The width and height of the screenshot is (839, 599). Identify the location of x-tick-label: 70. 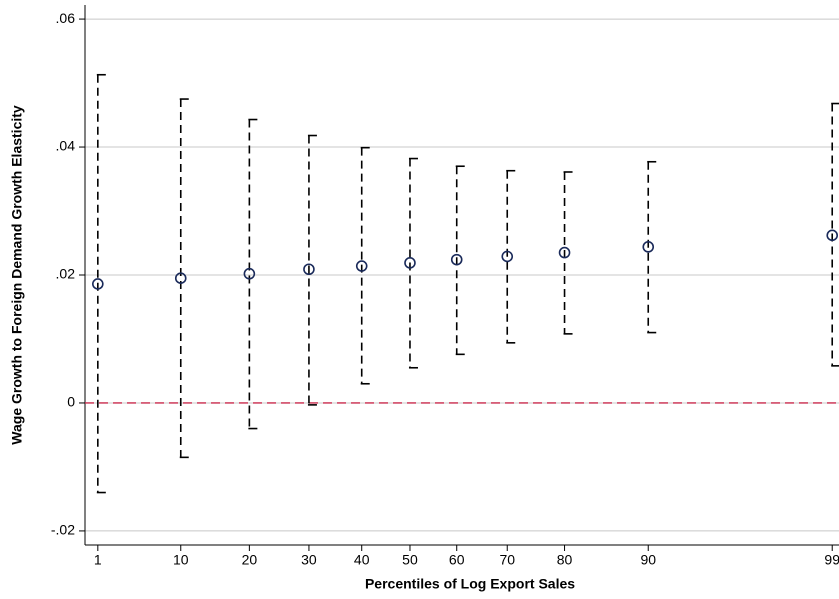
(507, 560).